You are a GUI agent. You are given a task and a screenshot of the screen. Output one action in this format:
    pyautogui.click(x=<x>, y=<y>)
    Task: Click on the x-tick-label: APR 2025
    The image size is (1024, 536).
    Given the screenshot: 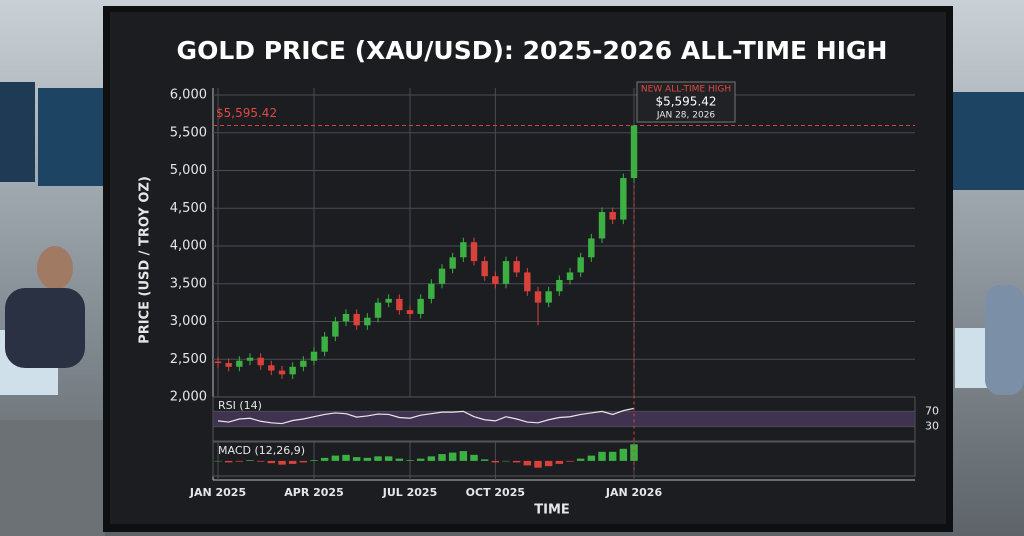 What is the action you would take?
    pyautogui.click(x=314, y=492)
    